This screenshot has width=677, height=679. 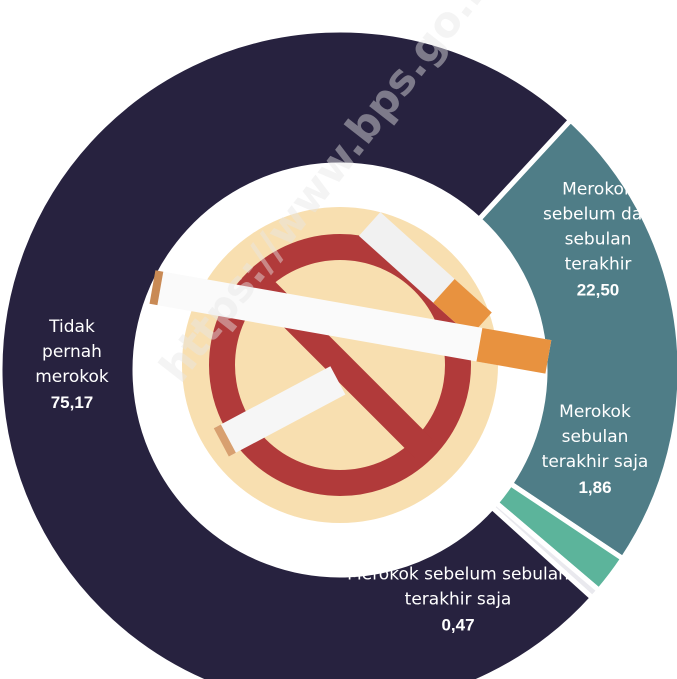 I want to click on slice-label: Merokok sebulan terakhir saja 1,86, so click(x=595, y=450).